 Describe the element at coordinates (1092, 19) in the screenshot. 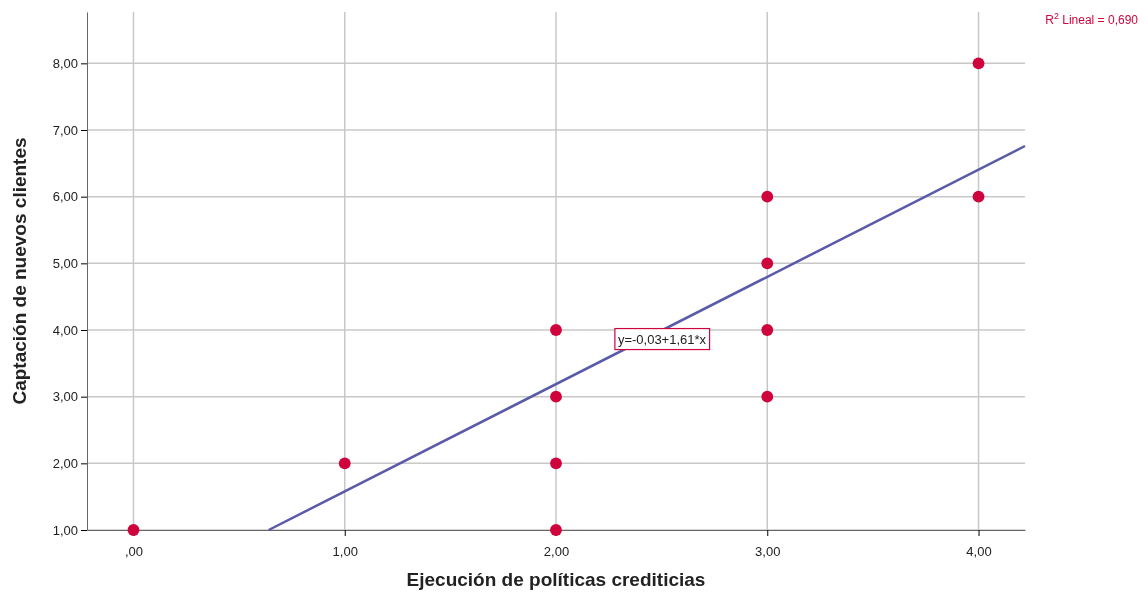

I see `text: R$^{2}$ Lineal = 0,690` at that location.